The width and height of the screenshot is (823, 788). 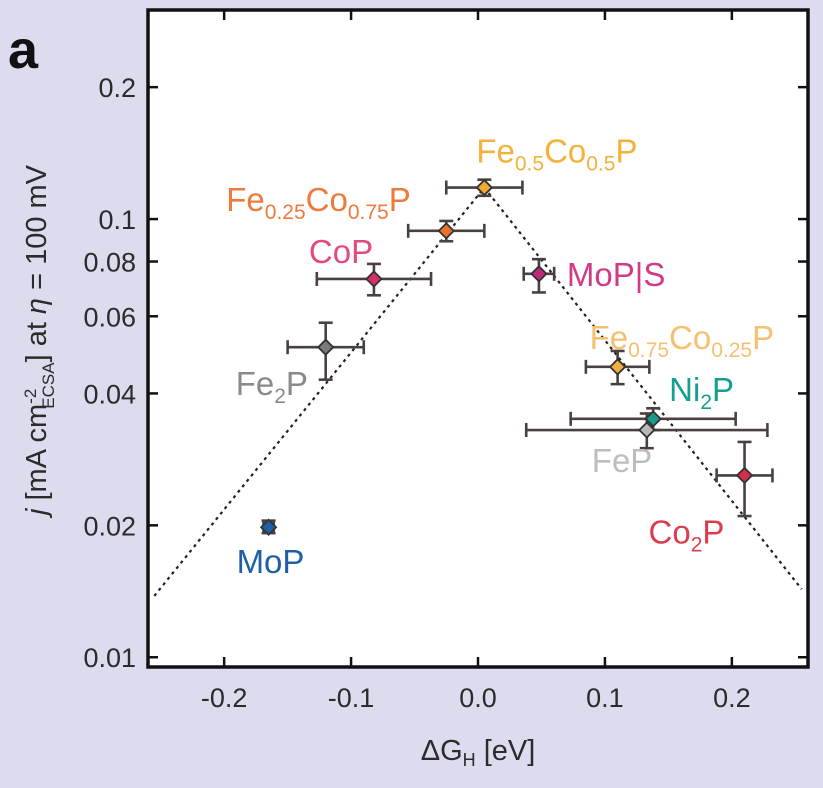 I want to click on label-segment: Ni, so click(x=684, y=389).